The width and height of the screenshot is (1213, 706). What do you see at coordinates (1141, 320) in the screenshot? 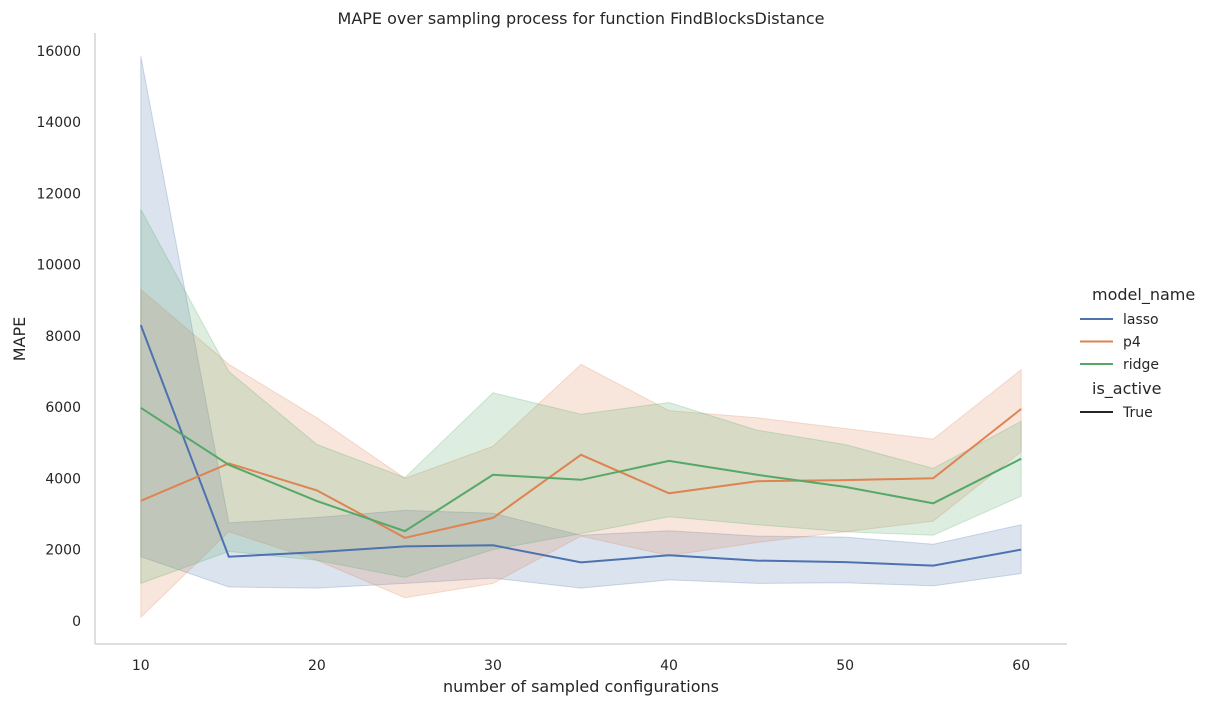
I see `legend-label-lasso: lasso` at bounding box center [1141, 320].